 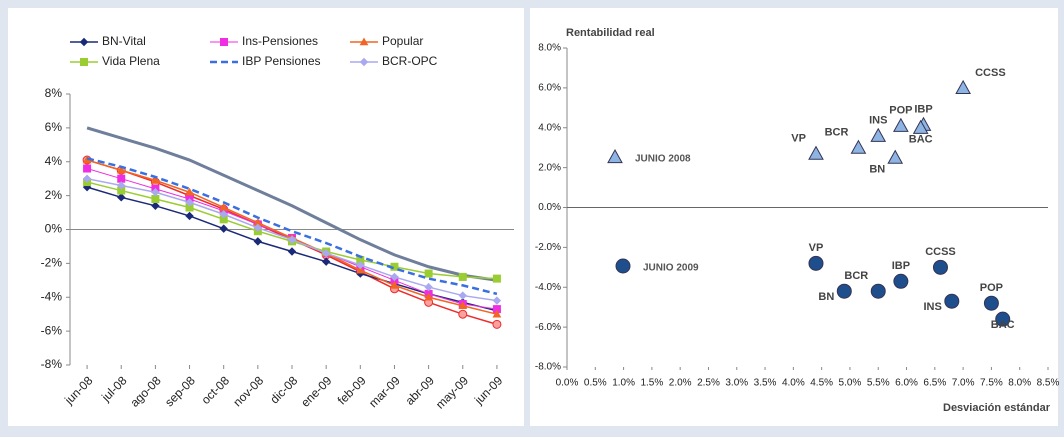 What do you see at coordinates (52, 296) in the screenshot?
I see `y-tick-label: -4%` at bounding box center [52, 296].